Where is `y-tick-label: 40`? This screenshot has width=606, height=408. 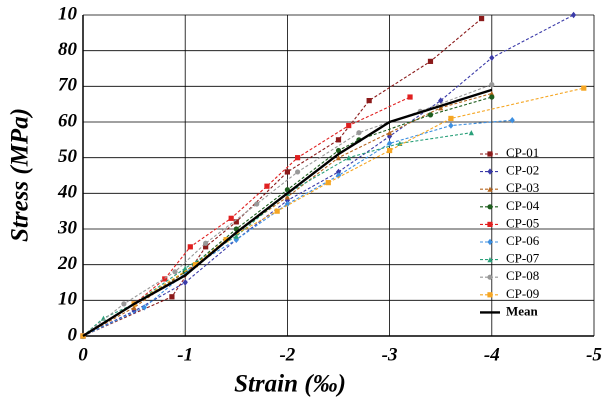
y-tick-label: 40 is located at coordinates (67, 192).